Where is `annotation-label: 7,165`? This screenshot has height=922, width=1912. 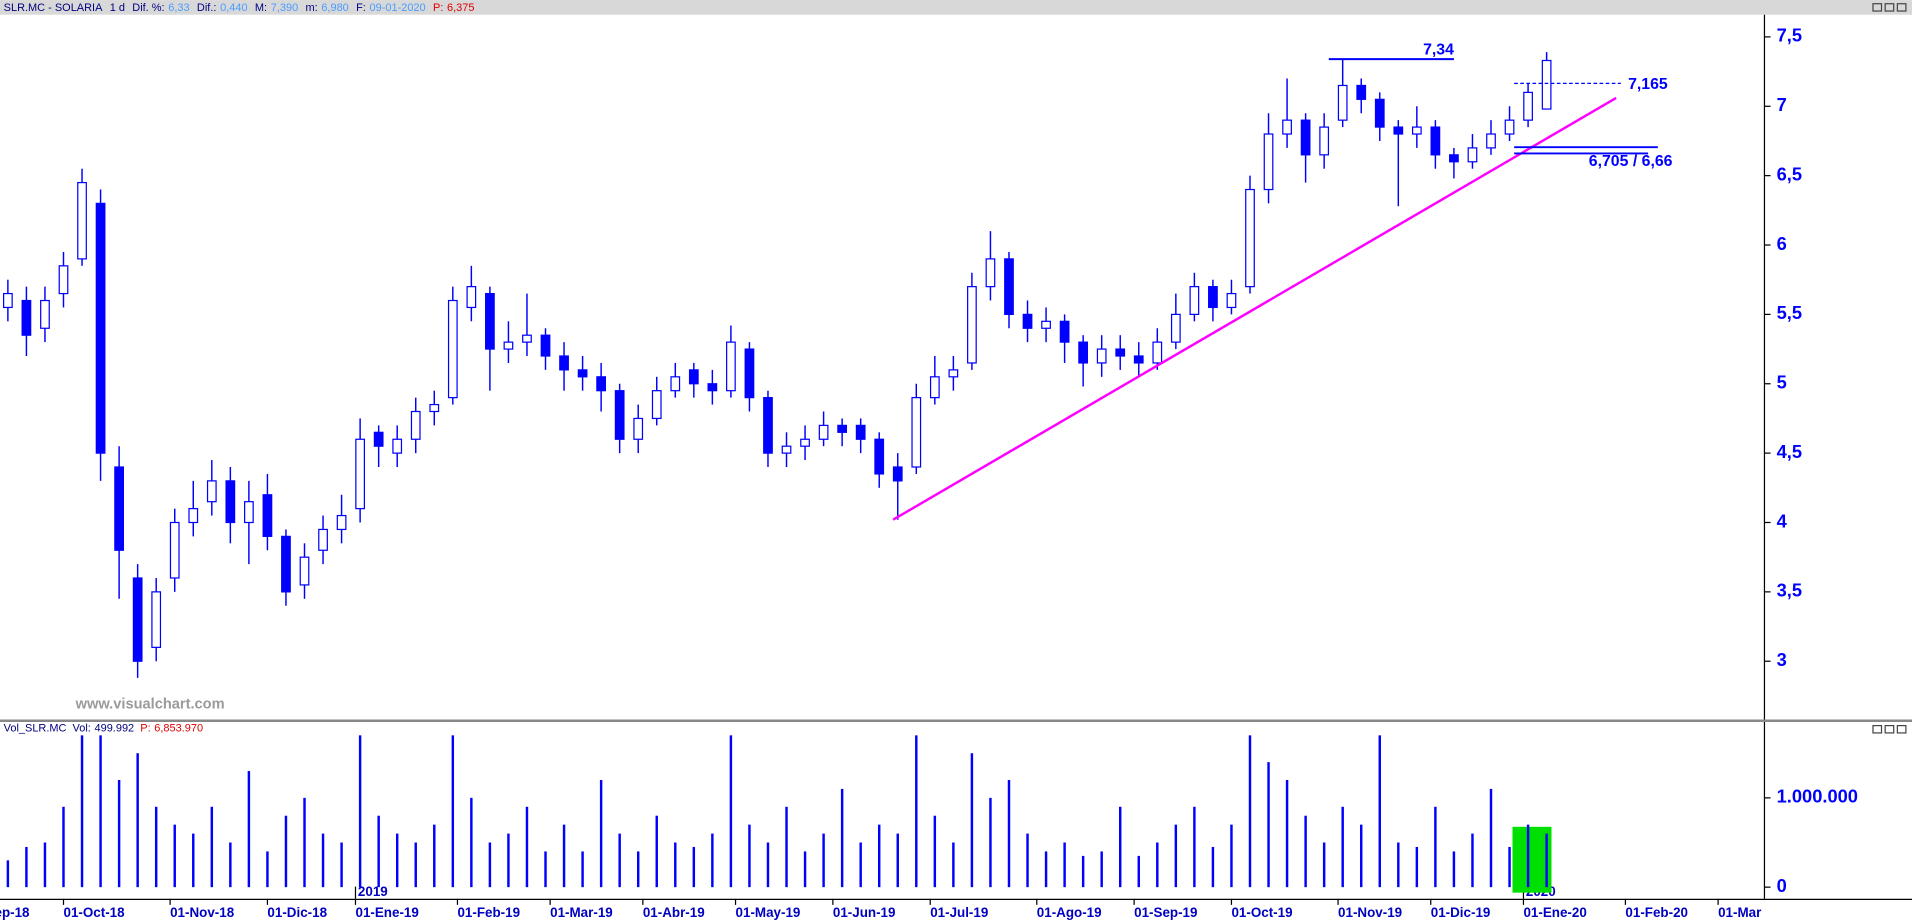
annotation-label: 7,165 is located at coordinates (1648, 84).